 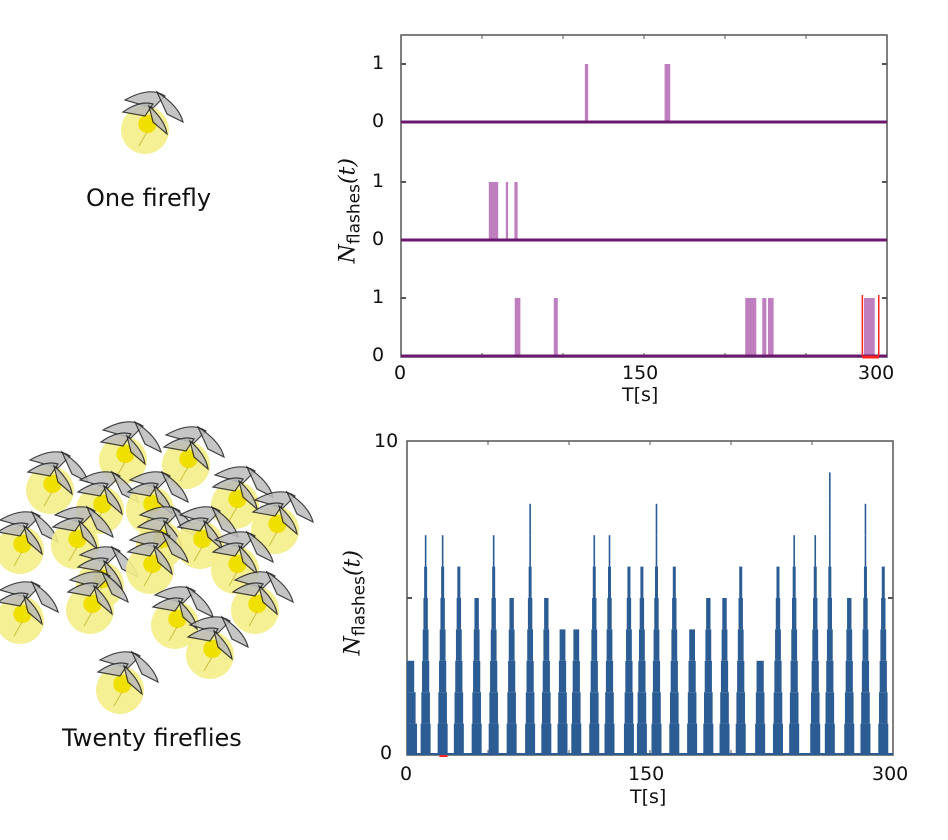 I want to click on top-ylabel: Nflashes(t), so click(x=349, y=211).